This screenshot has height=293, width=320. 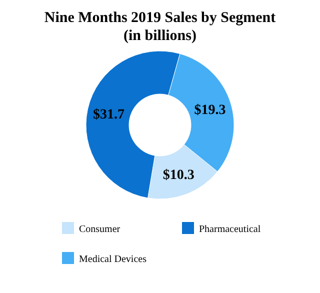 I want to click on legend-label: Medical Devices, so click(x=113, y=259).